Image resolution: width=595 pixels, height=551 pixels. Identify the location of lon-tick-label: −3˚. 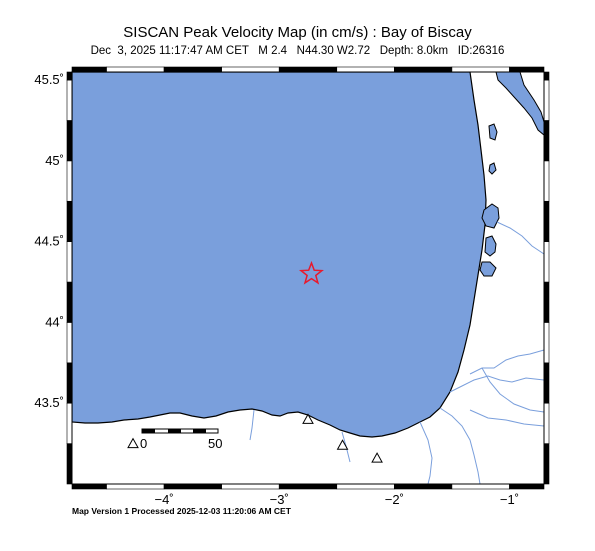
(279, 499).